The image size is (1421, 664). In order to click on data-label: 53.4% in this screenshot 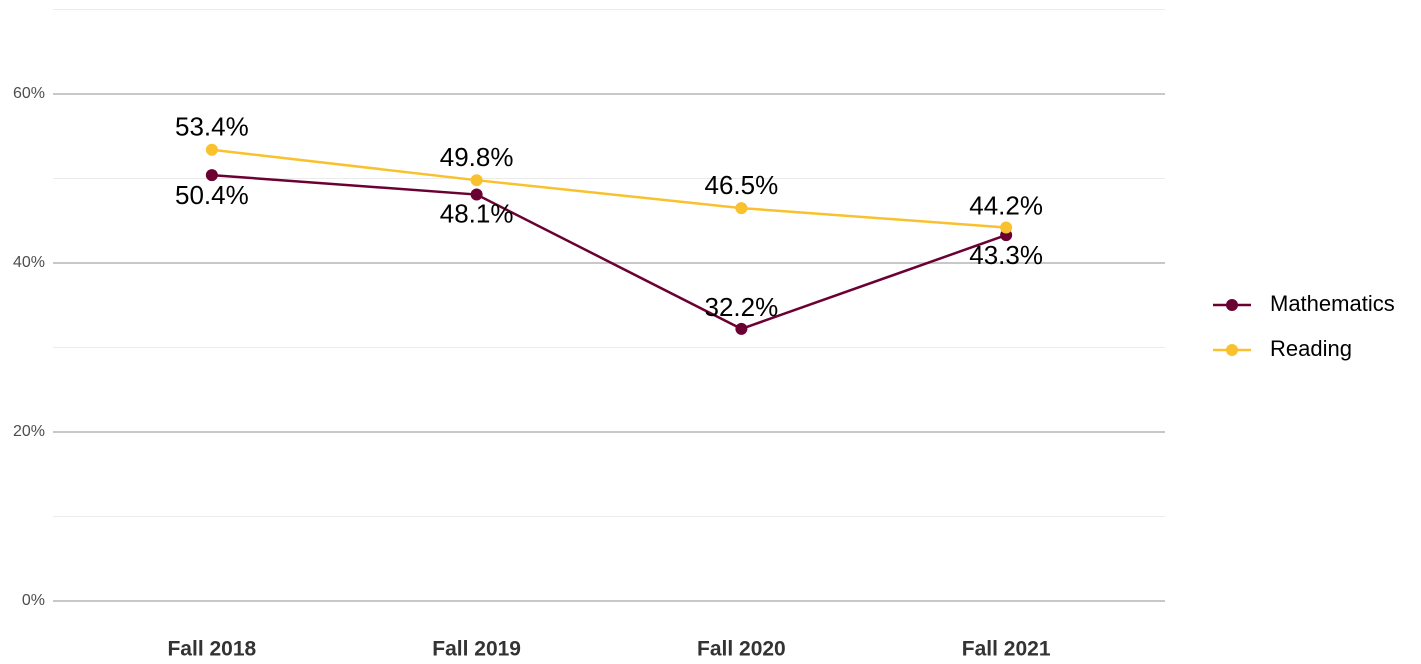, I will do `click(212, 127)`.